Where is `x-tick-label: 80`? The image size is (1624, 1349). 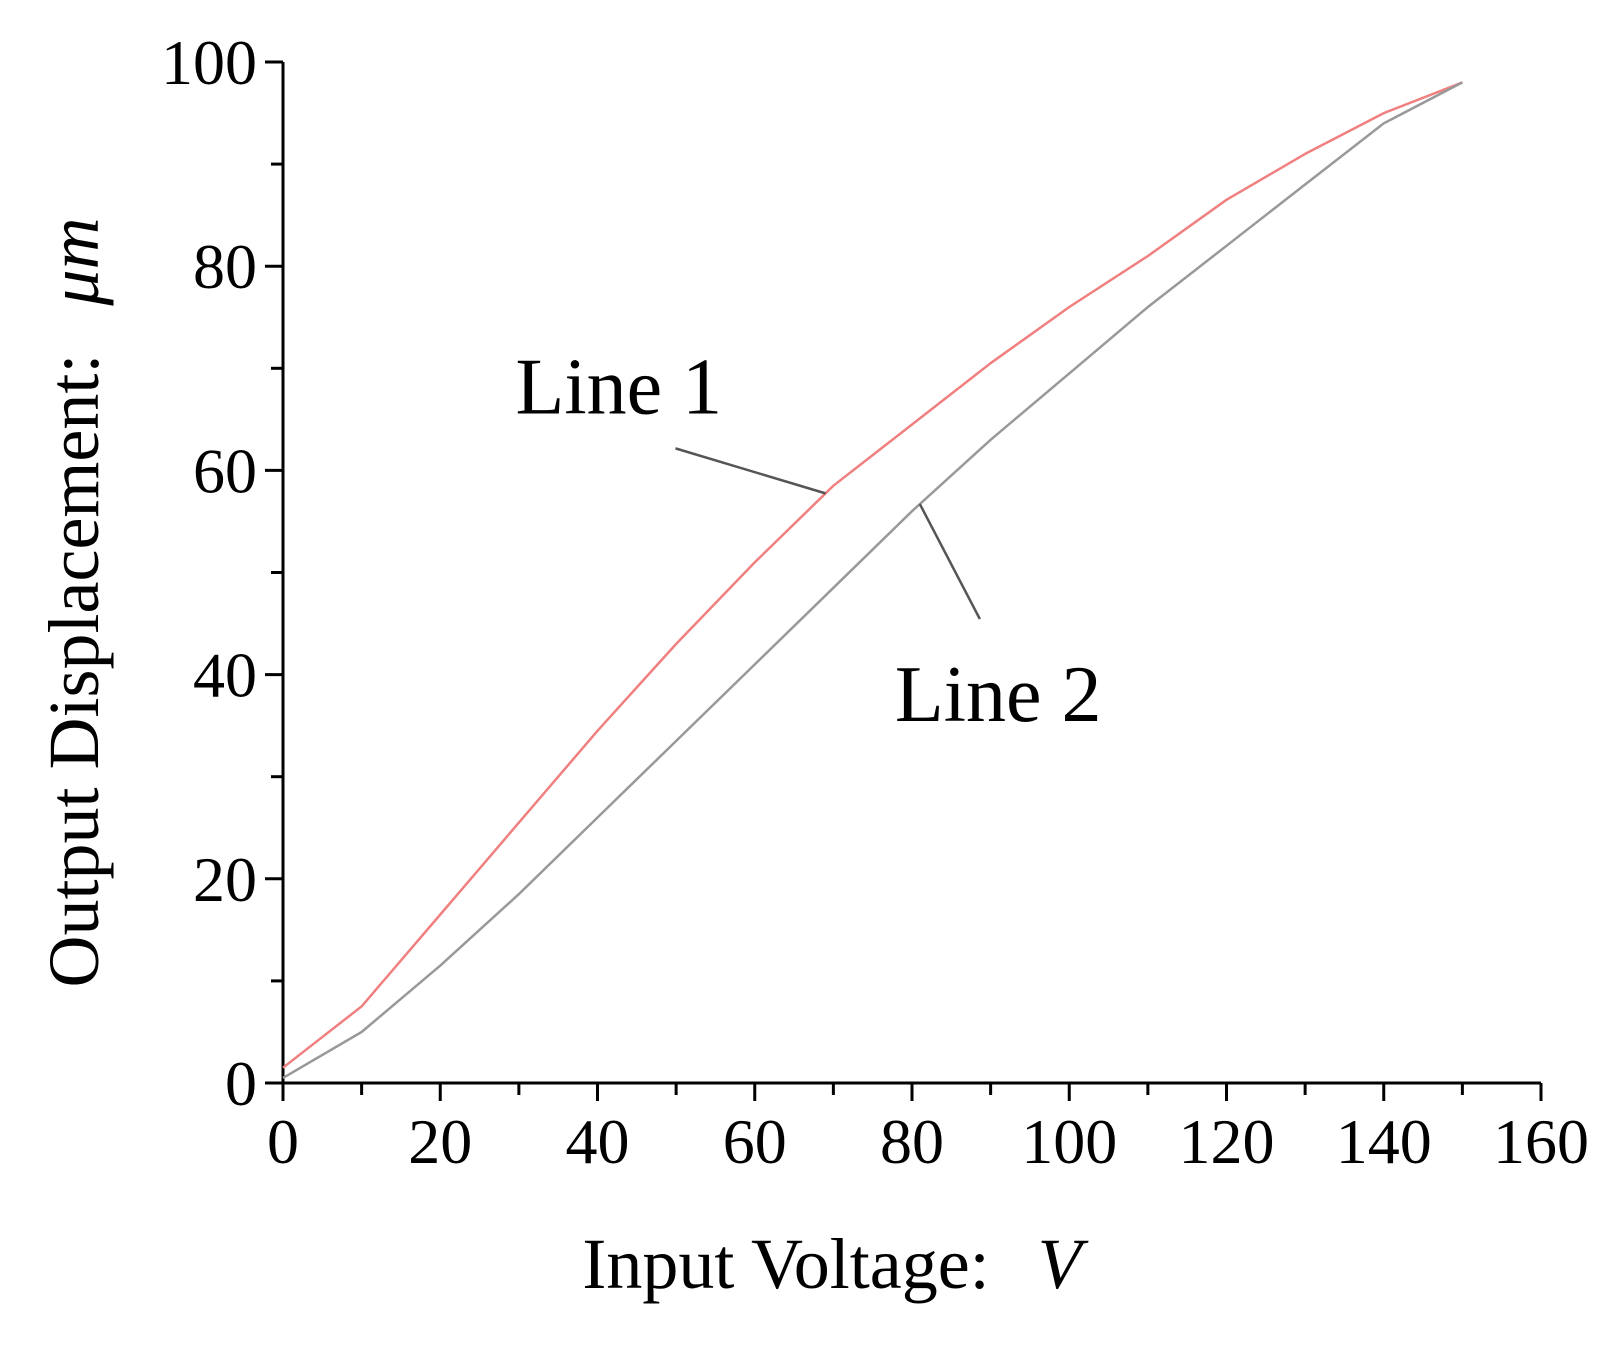 x-tick-label: 80 is located at coordinates (912, 1141).